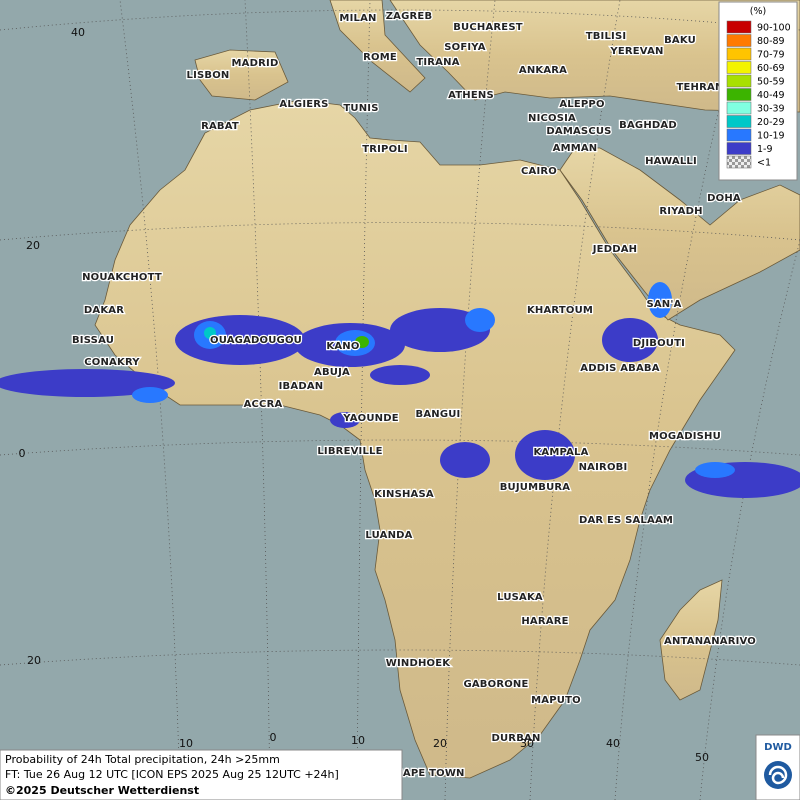 The height and width of the screenshot is (804, 800). I want to click on city-label: ROME, so click(380, 57).